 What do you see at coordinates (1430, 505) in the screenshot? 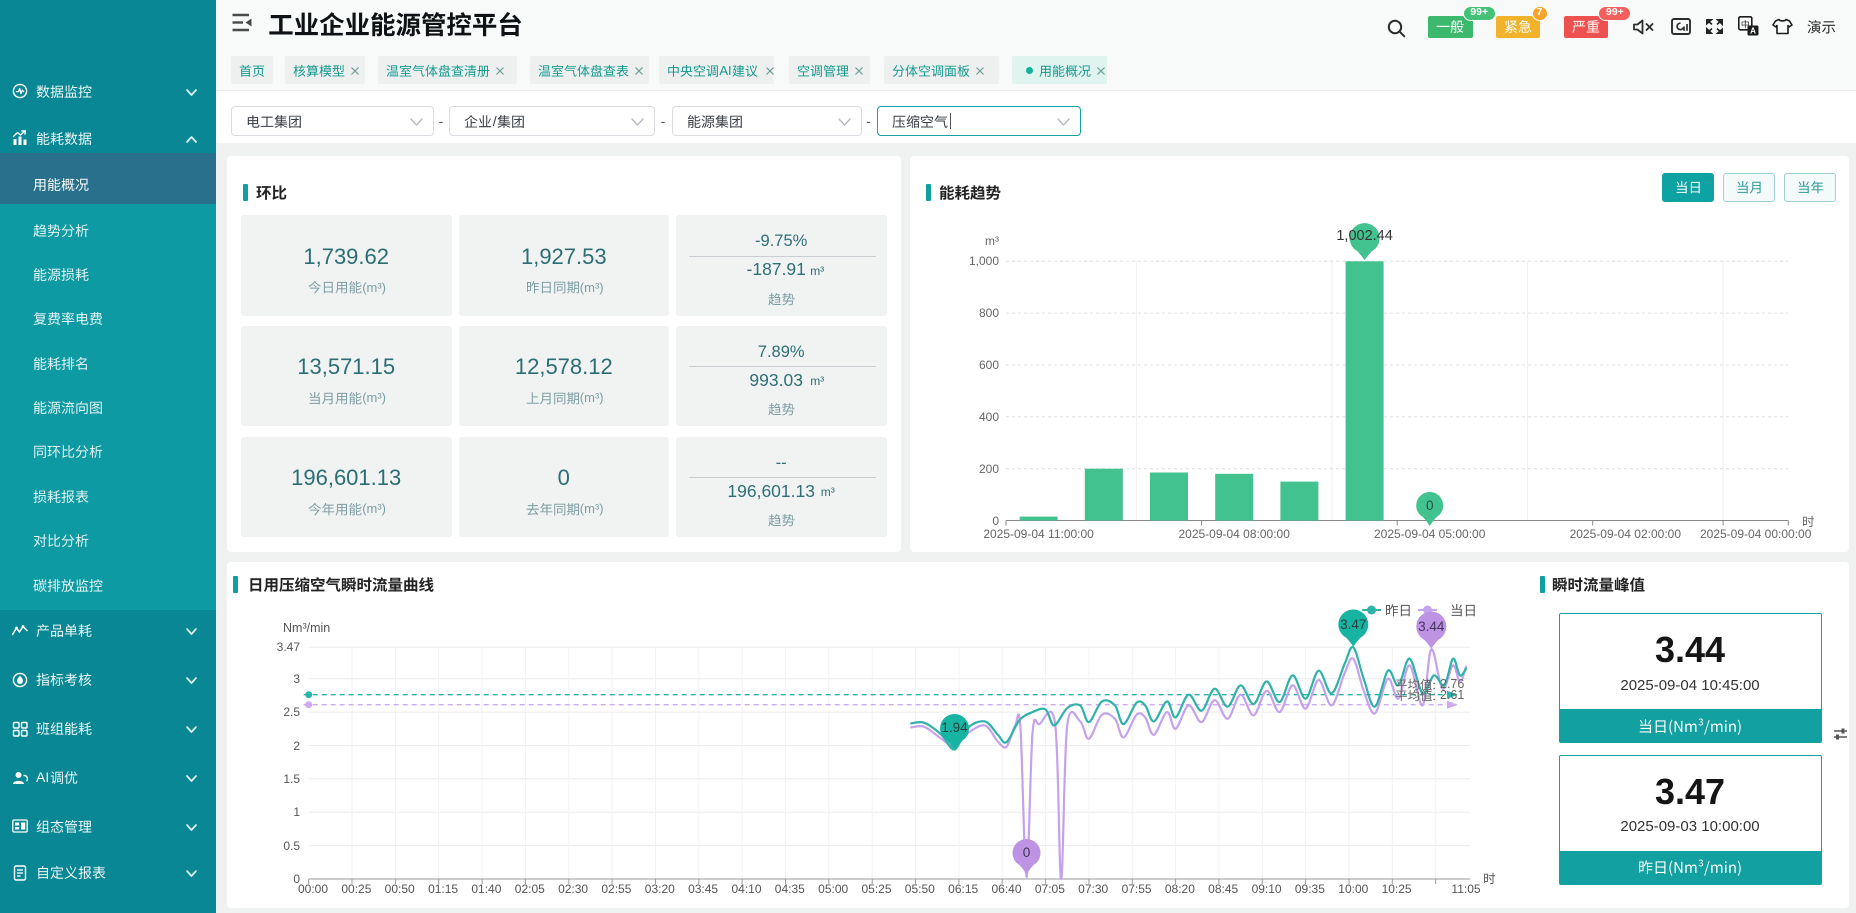
I see `svg-text: 0` at bounding box center [1430, 505].